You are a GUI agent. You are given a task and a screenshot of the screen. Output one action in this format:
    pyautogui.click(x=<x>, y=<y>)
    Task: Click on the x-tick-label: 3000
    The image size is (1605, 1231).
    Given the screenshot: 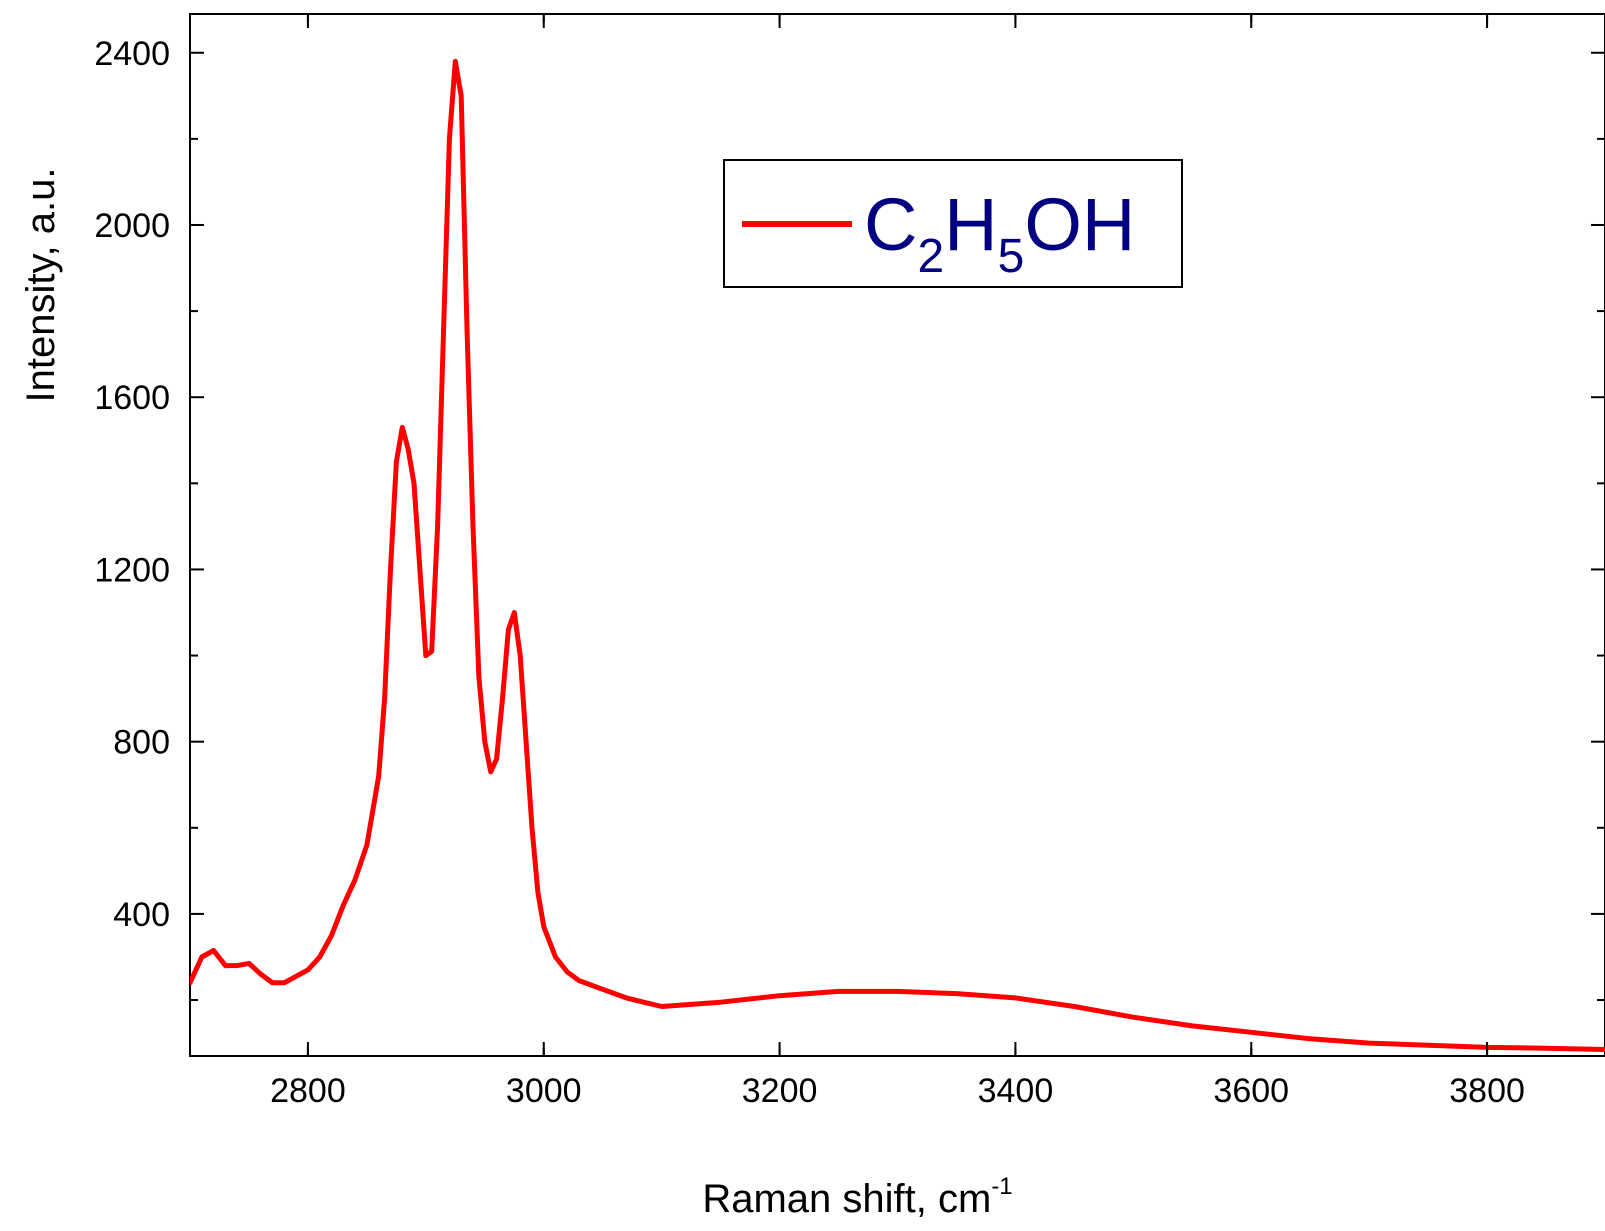 What is the action you would take?
    pyautogui.click(x=544, y=1091)
    